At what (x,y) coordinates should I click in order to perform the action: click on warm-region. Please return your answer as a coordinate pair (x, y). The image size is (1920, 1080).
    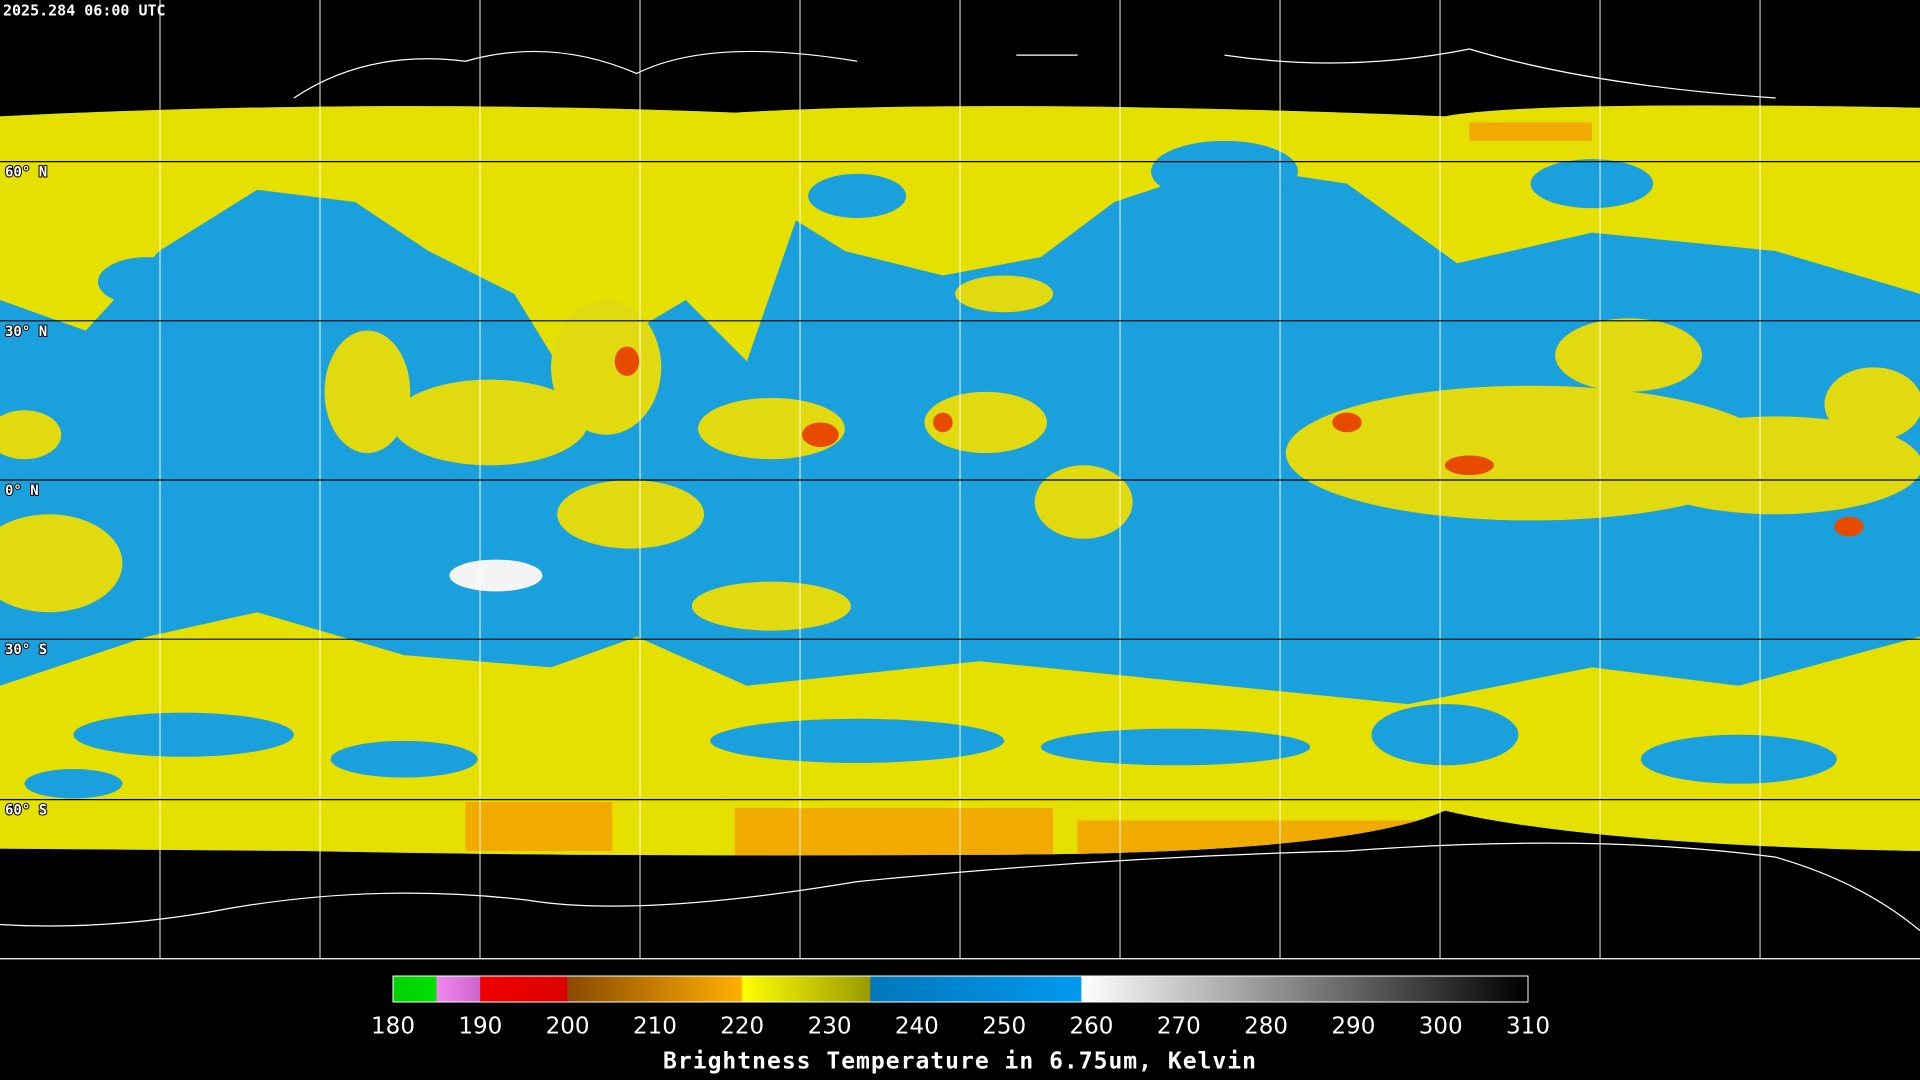
    Looking at the image, I should click on (496, 575).